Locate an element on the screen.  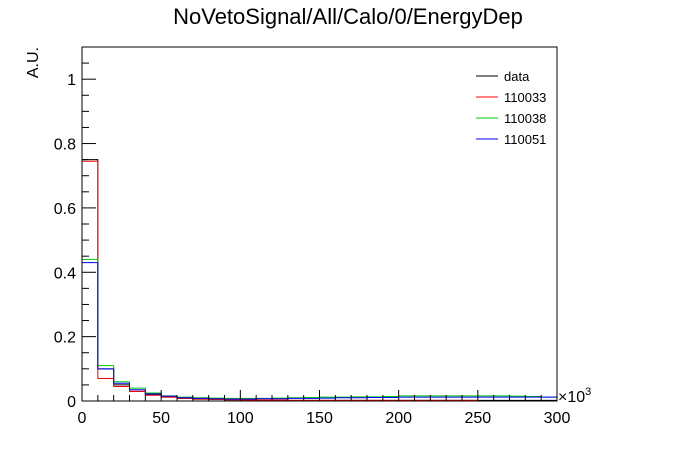
legend-label-data: data is located at coordinates (517, 76).